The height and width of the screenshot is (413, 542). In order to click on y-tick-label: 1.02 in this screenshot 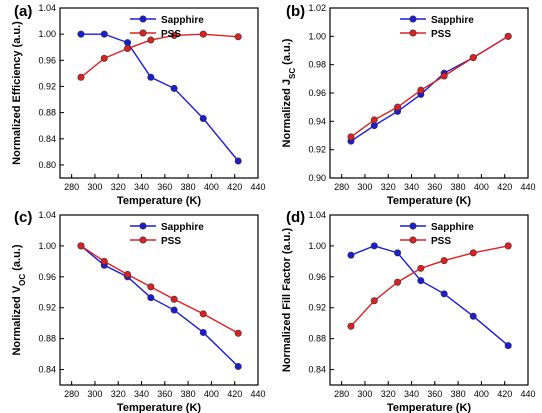, I will do `click(317, 8)`.